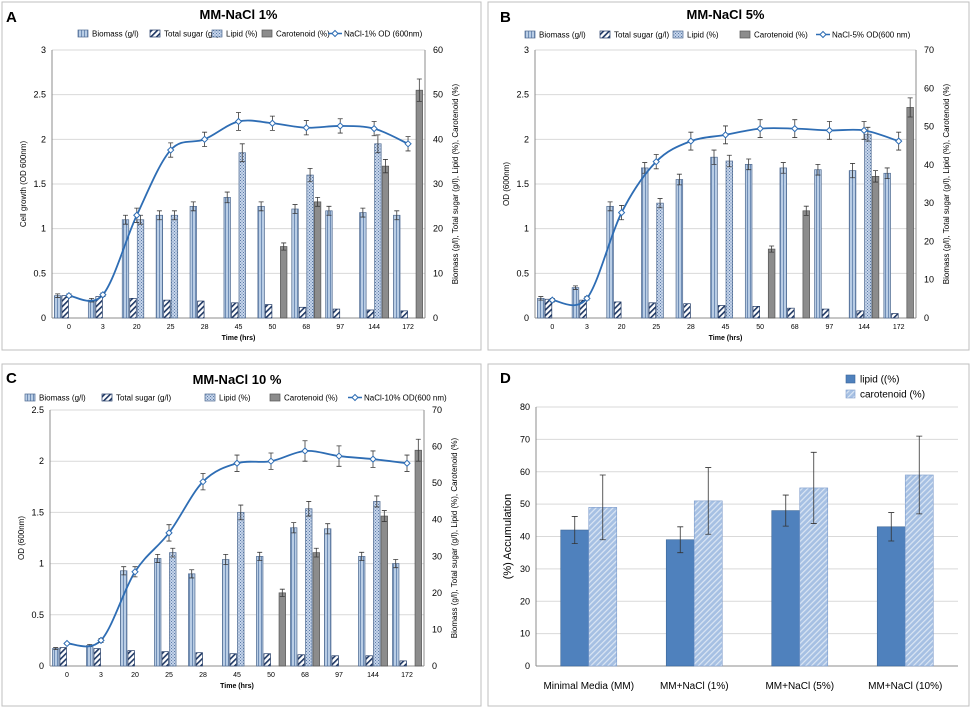 The image size is (972, 709). What do you see at coordinates (525, 634) in the screenshot?
I see `y-tick-label: 10` at bounding box center [525, 634].